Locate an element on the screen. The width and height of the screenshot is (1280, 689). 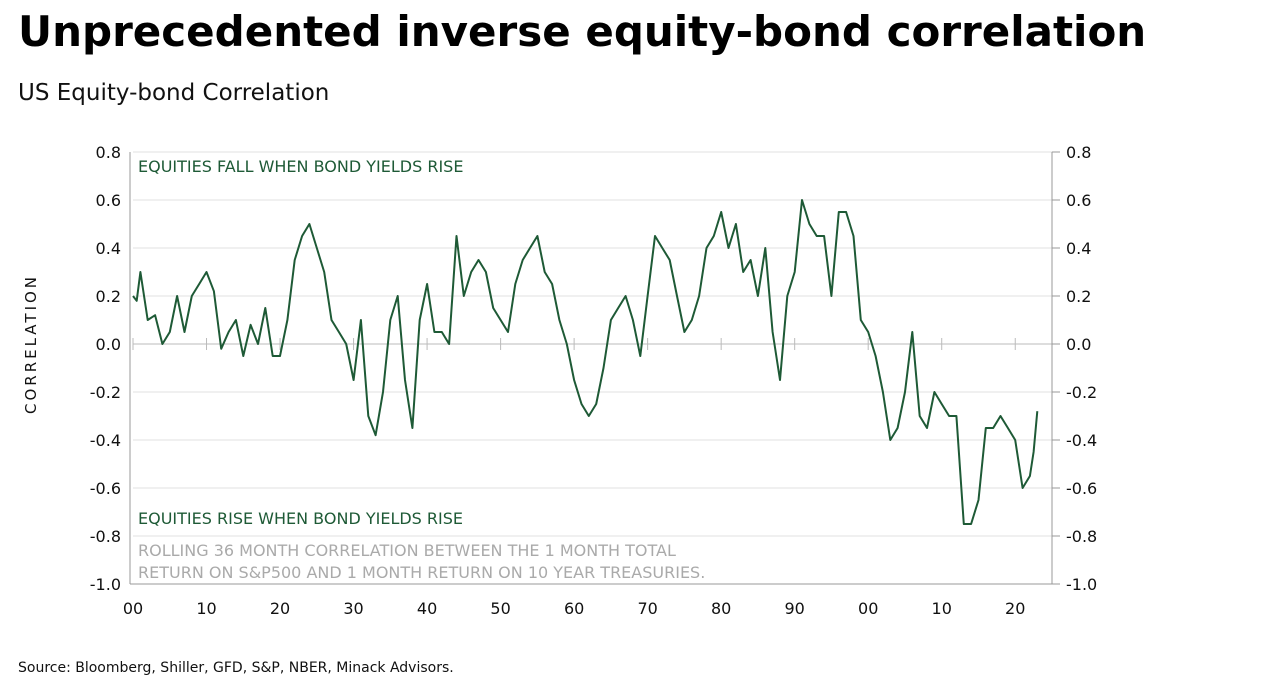
y2-tick-label: -0.8 is located at coordinates (1081, 536).